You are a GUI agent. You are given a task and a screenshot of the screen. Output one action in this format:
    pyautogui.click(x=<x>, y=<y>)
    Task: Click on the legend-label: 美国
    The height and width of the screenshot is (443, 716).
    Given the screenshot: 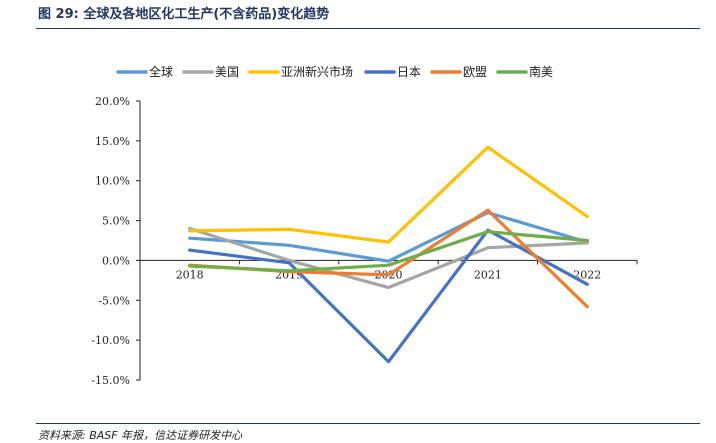 What is the action you would take?
    pyautogui.click(x=227, y=72)
    